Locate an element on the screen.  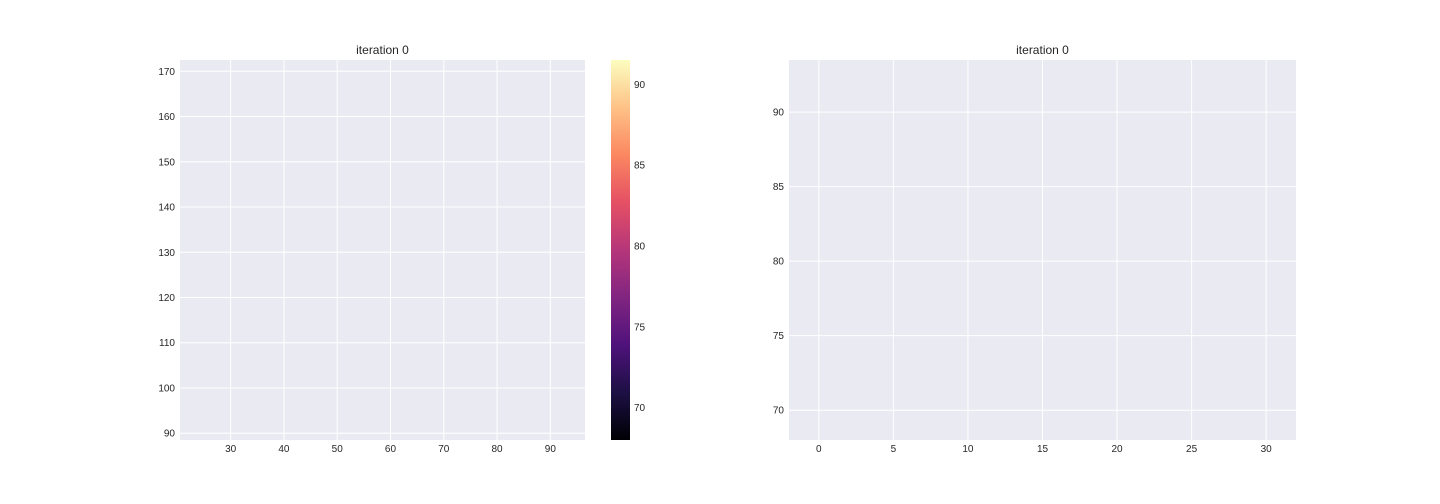
right-y-tick-label: 85 is located at coordinates (779, 187).